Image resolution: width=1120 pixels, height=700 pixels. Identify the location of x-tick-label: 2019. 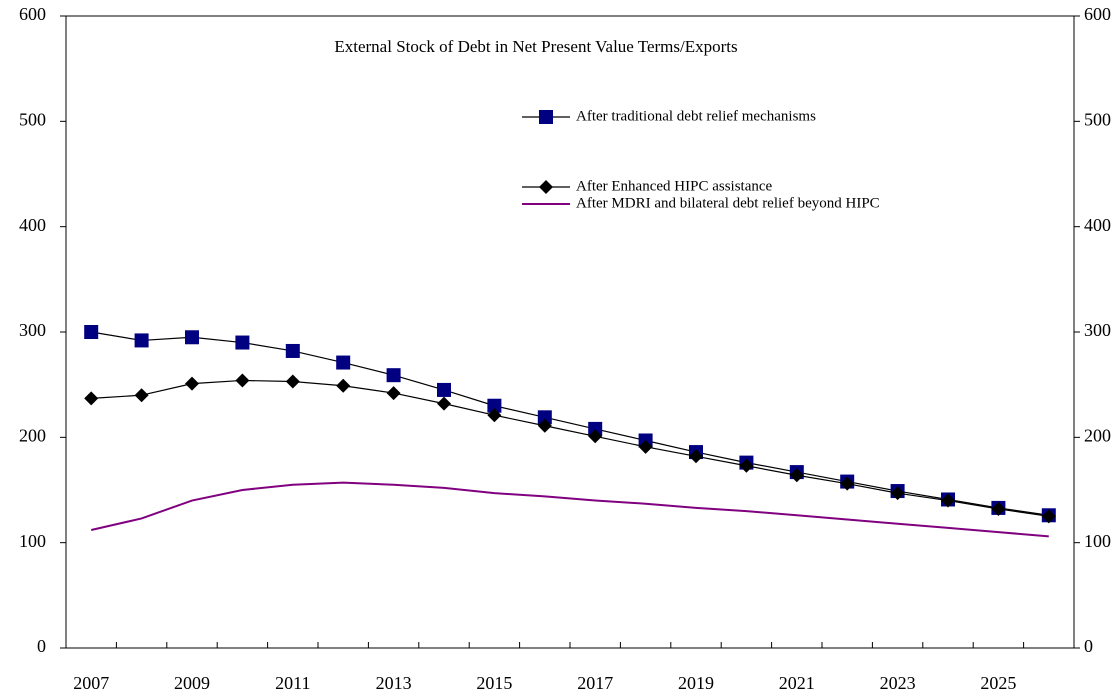
(696, 683).